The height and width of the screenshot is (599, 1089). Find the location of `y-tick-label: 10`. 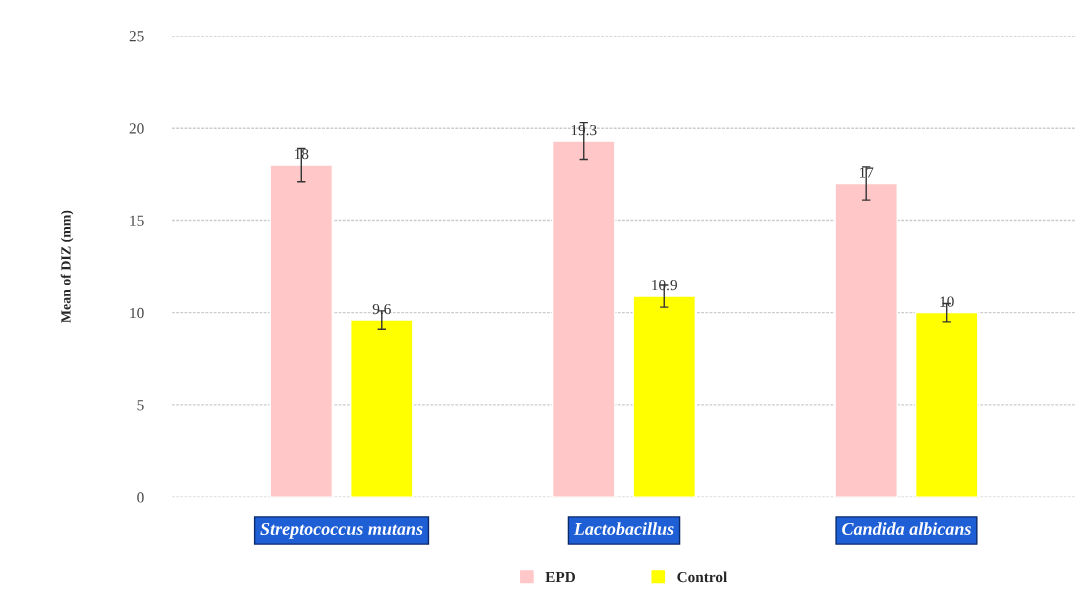

y-tick-label: 10 is located at coordinates (137, 313).